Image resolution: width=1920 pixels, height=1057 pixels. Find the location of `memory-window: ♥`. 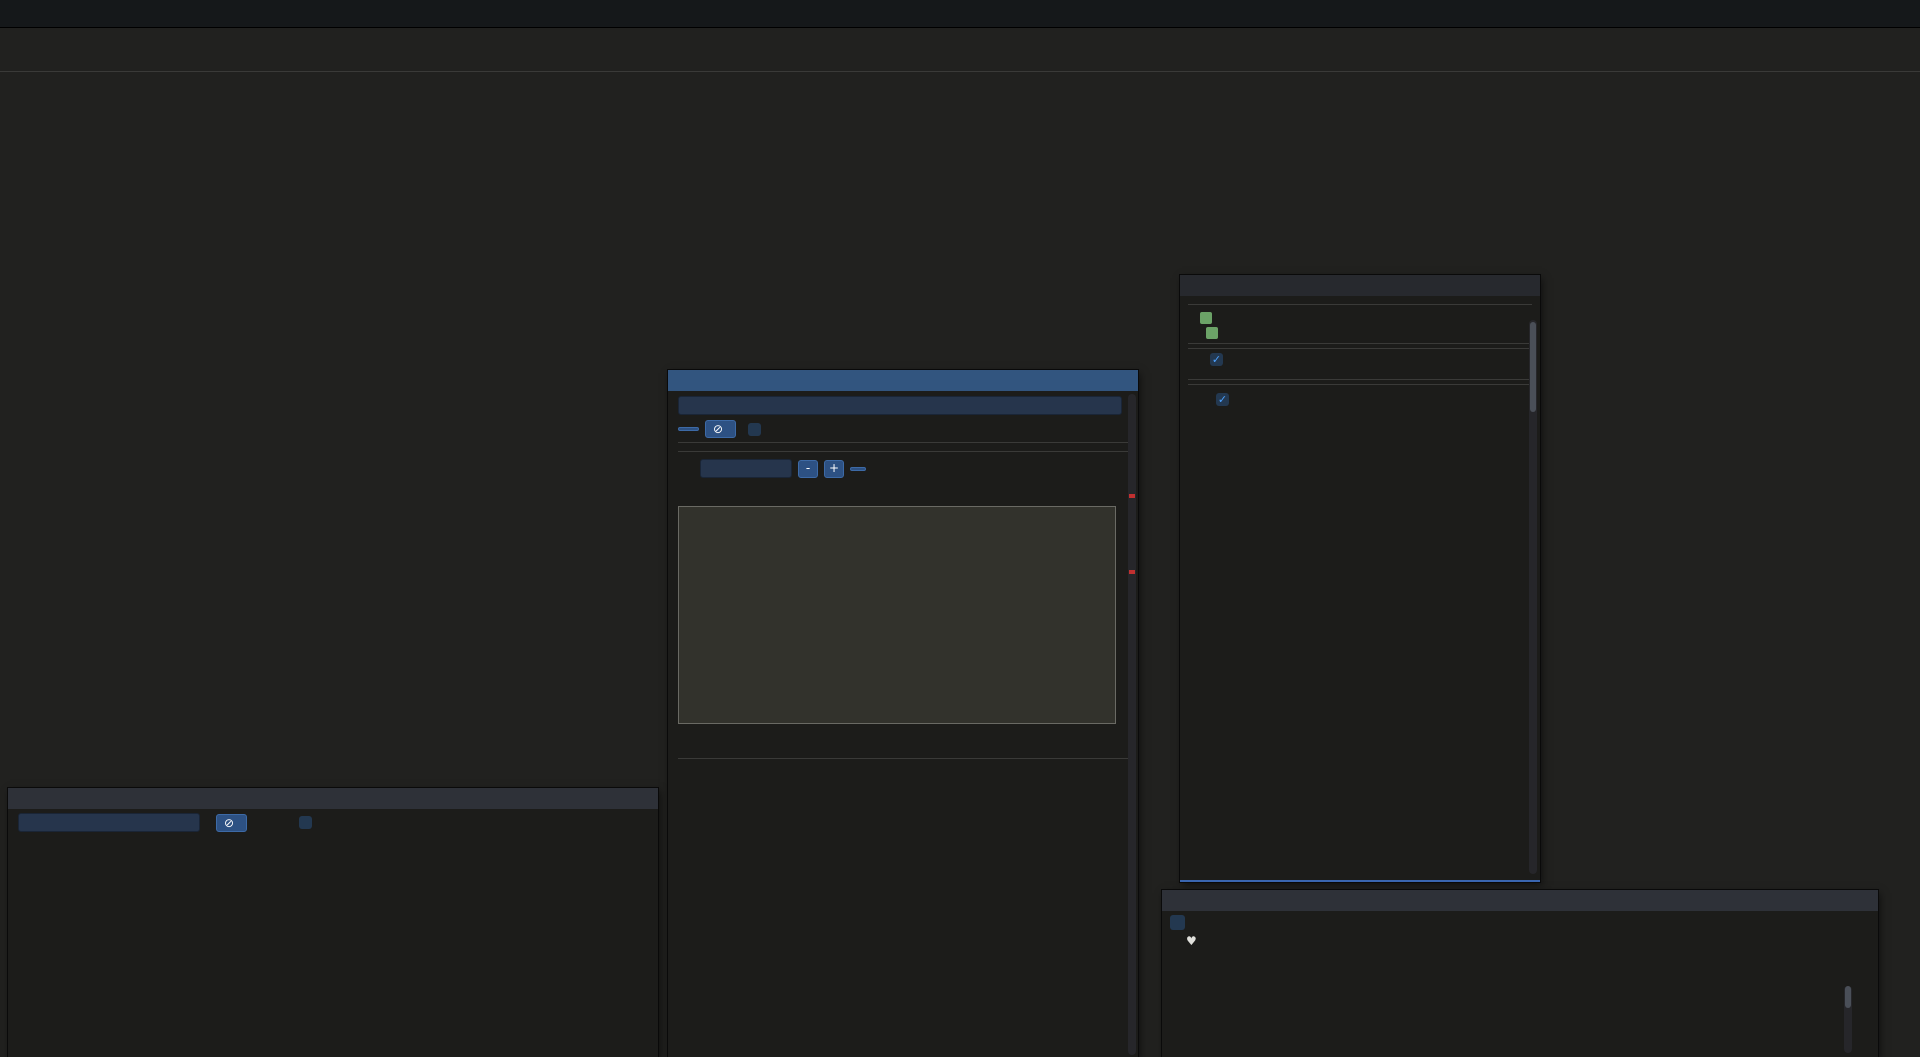

memory-window: ♥ is located at coordinates (1520, 973).